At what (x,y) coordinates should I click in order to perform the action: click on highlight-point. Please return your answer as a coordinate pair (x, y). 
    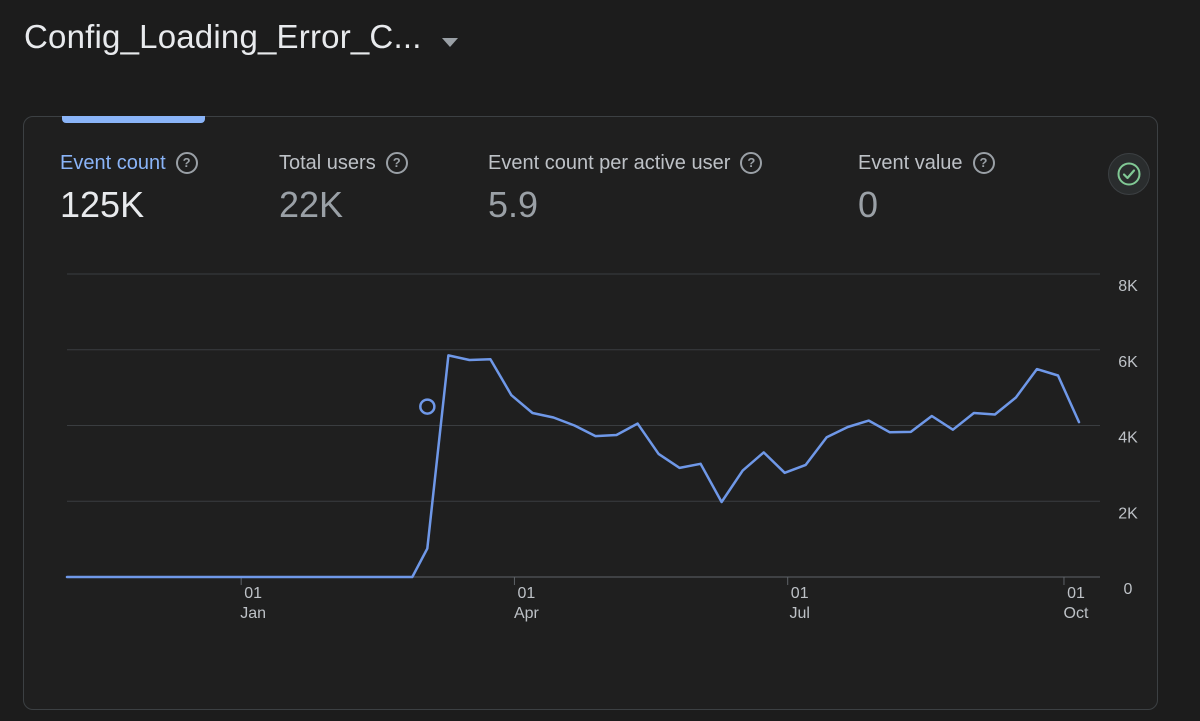
    Looking at the image, I should click on (427, 406).